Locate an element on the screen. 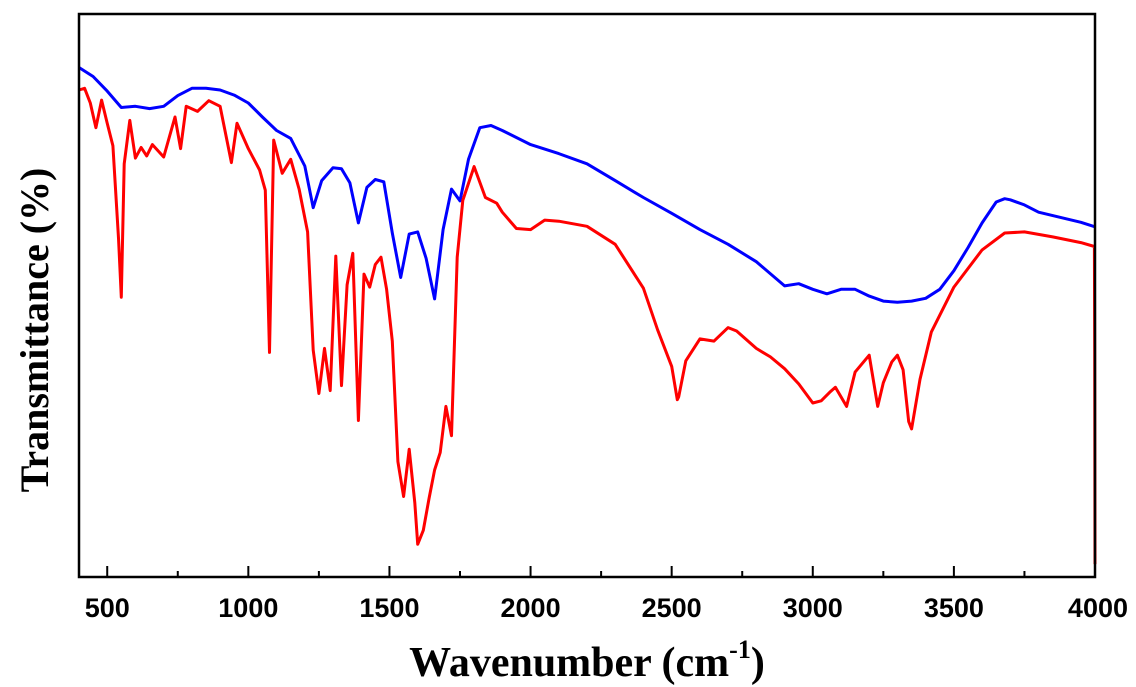 The height and width of the screenshot is (687, 1136). x-axis-title-main: Wavenumber (cm is located at coordinates (569, 663).